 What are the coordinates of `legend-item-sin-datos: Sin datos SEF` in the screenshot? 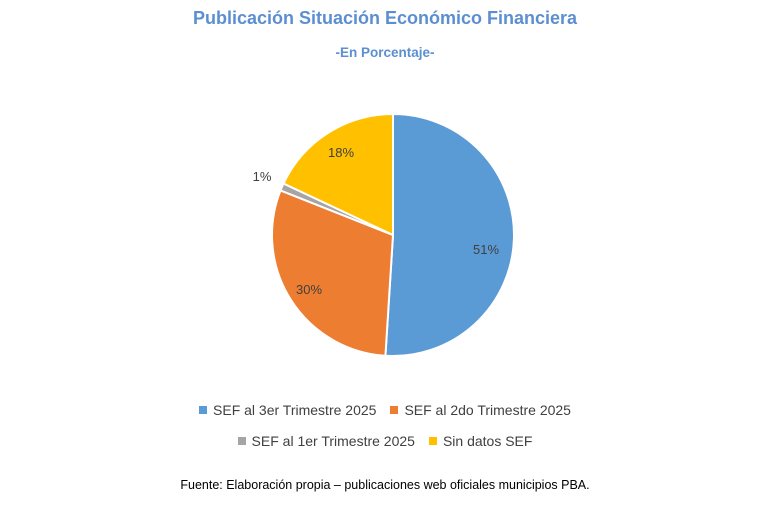 It's located at (480, 441).